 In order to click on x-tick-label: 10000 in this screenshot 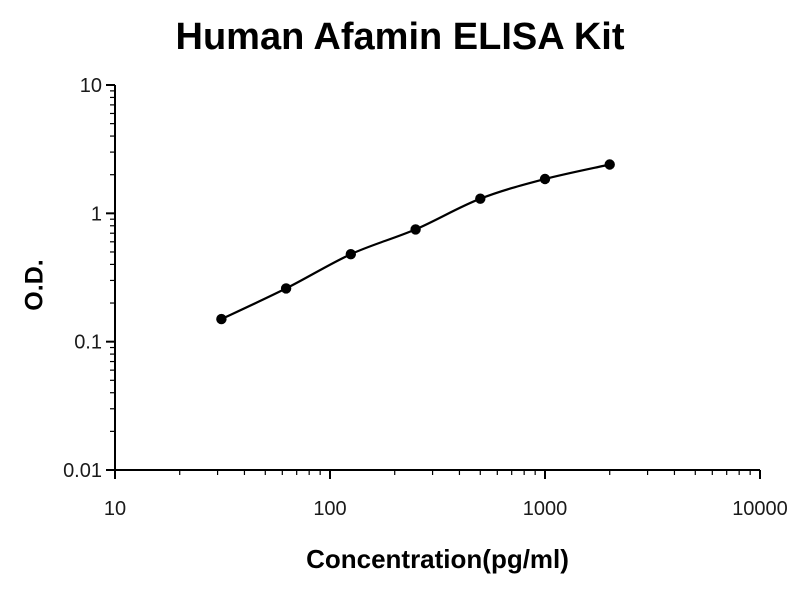, I will do `click(760, 509)`.